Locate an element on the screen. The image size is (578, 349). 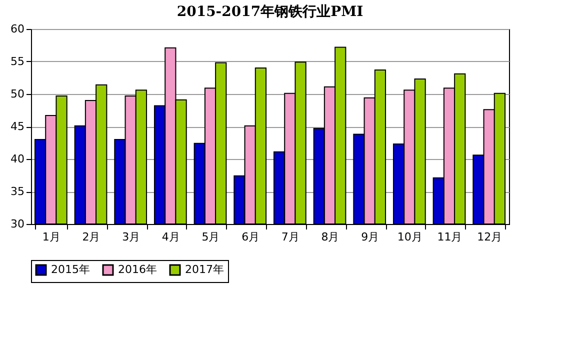
y-tick-label: 30 is located at coordinates (17, 224).